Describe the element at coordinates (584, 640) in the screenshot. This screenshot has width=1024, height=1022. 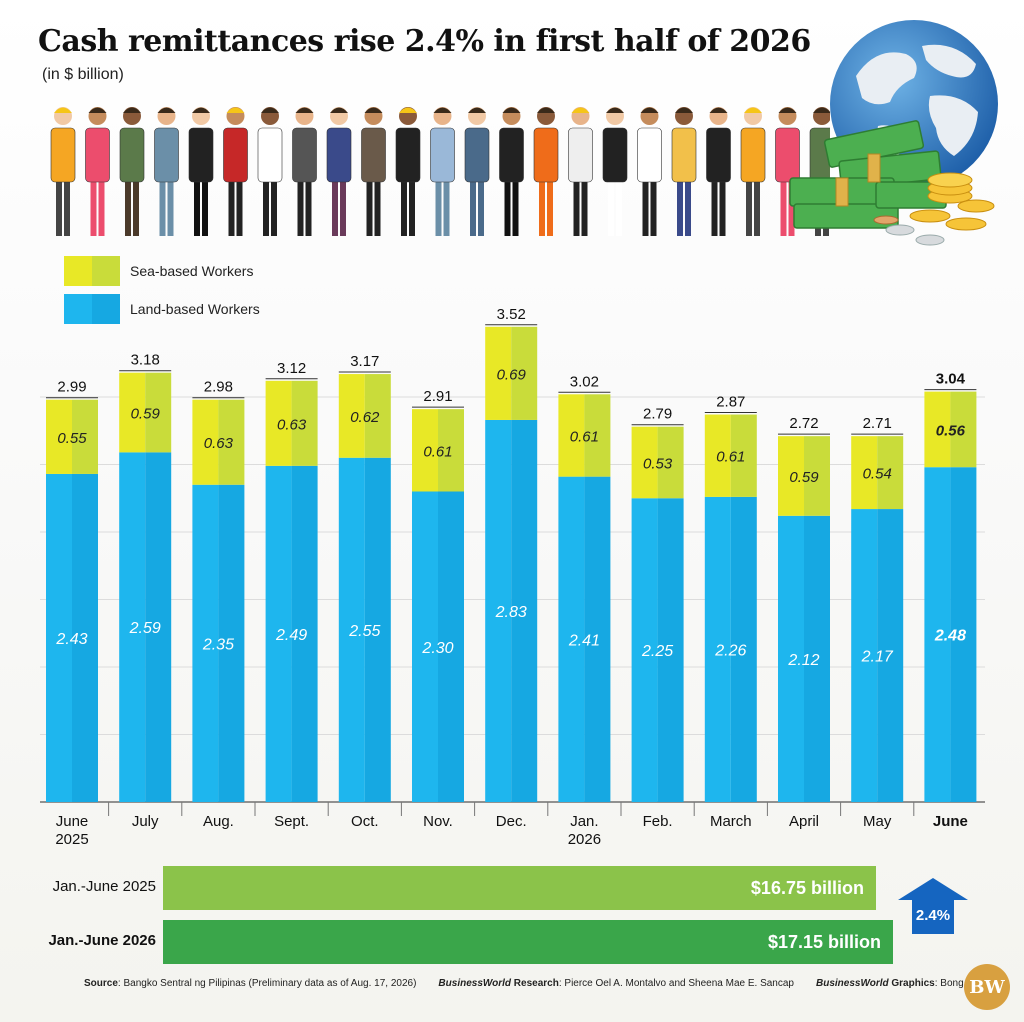
I see `data-label-land: 2.41` at that location.